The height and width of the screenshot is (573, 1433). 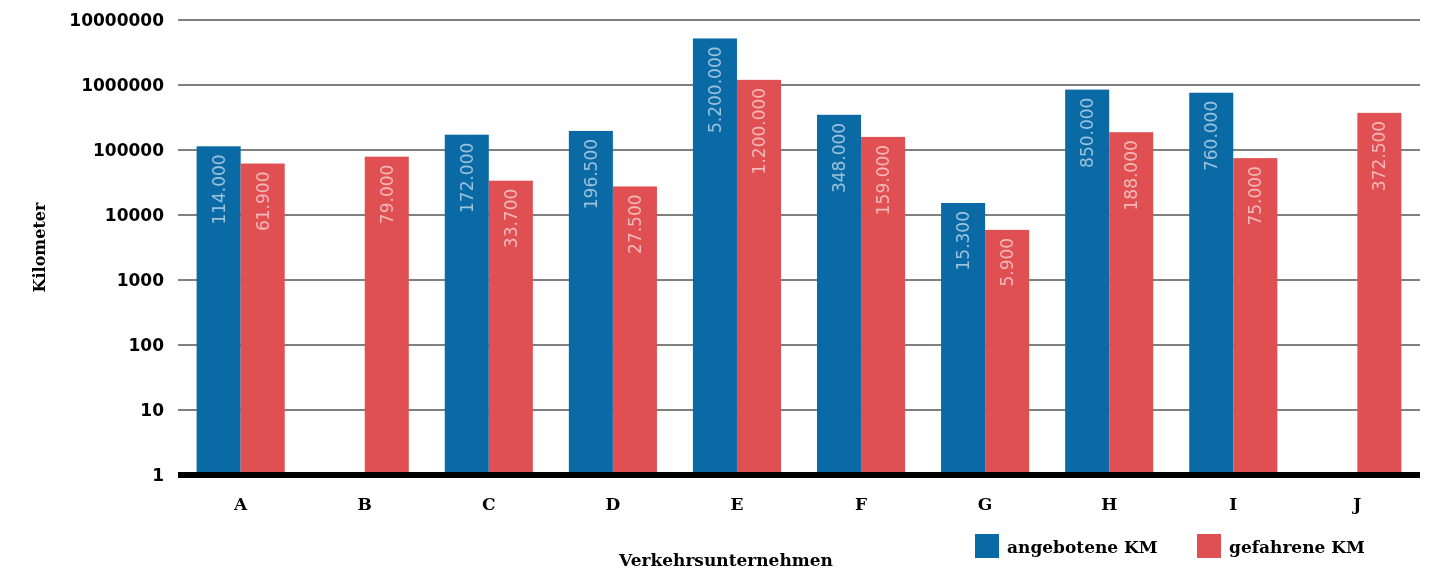 I want to click on y-tick-label: 10, so click(x=152, y=410).